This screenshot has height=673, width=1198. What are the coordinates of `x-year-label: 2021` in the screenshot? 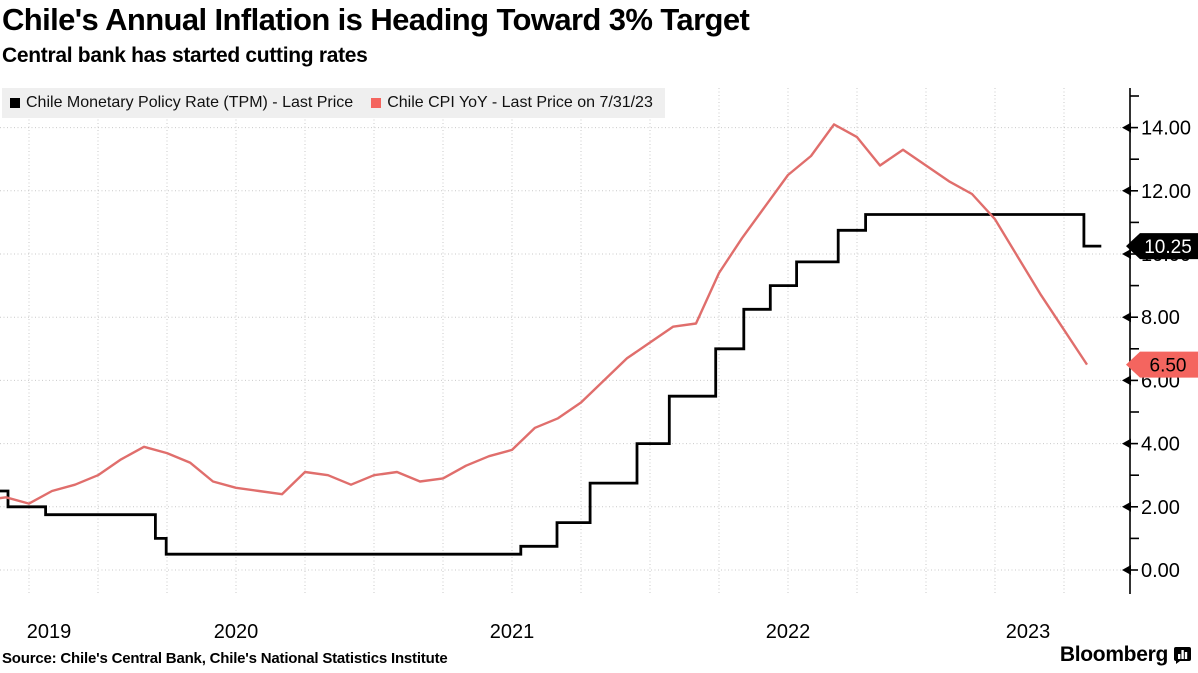 It's located at (512, 632).